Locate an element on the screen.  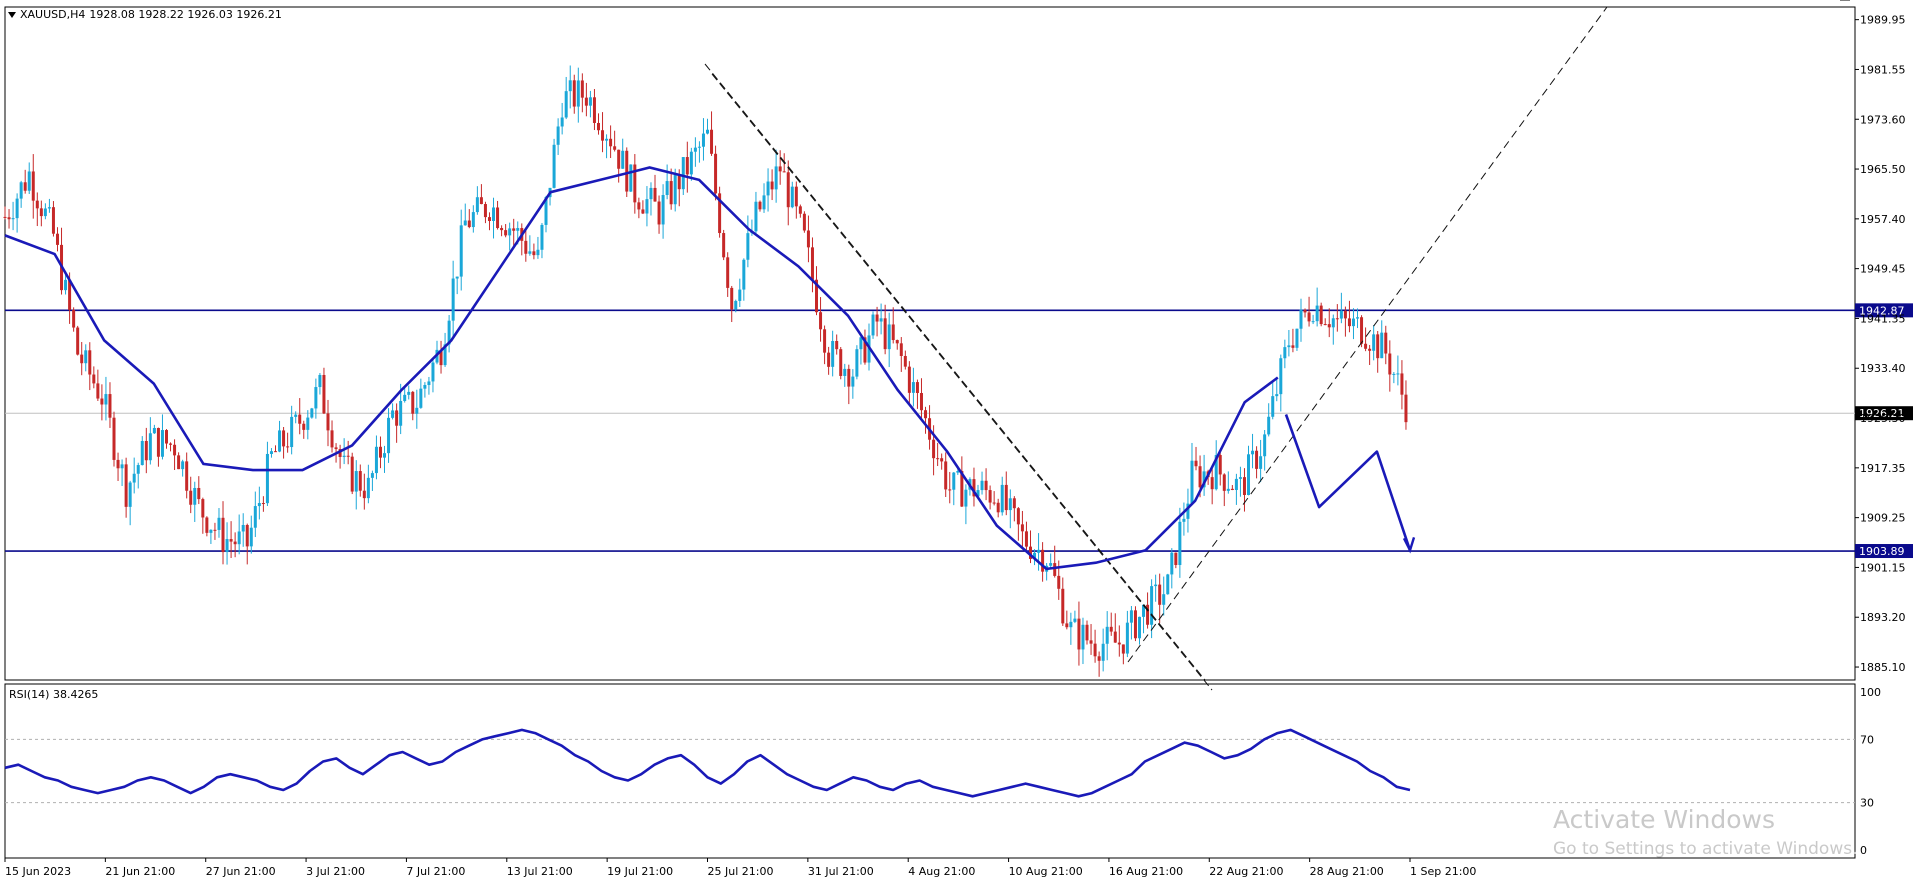
level-price-tag is located at coordinates (1884, 551).